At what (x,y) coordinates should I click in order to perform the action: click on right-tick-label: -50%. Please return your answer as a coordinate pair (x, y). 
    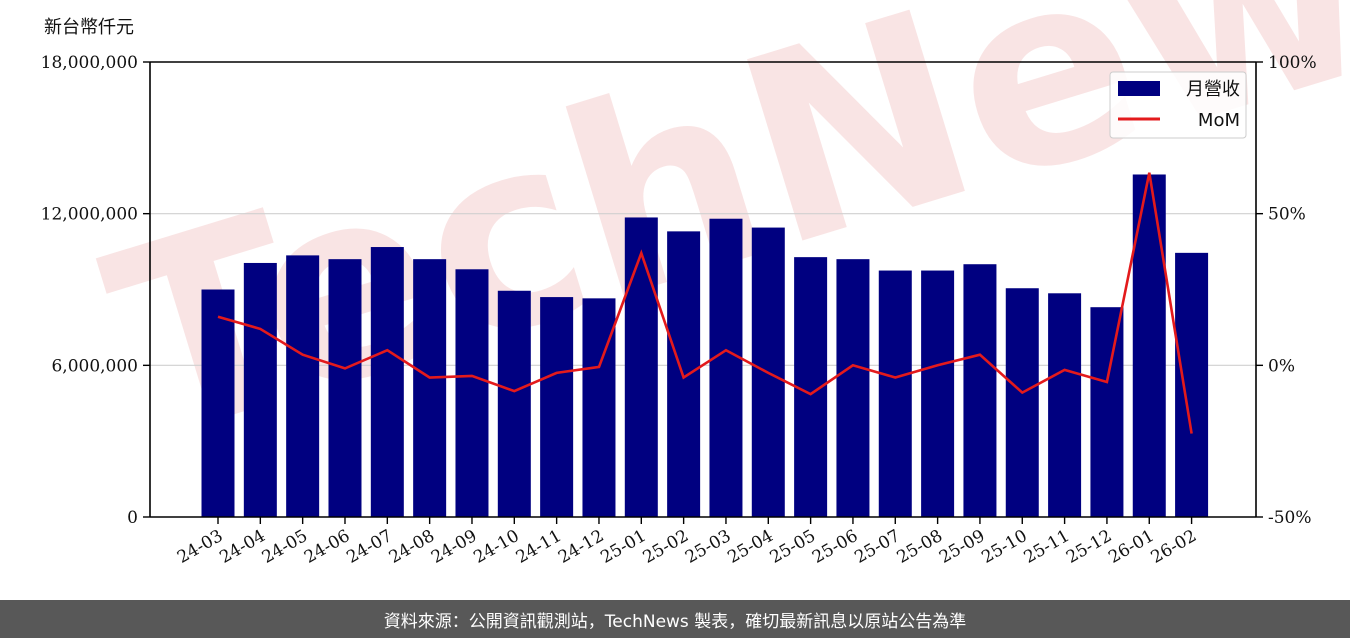
    Looking at the image, I should click on (1290, 518).